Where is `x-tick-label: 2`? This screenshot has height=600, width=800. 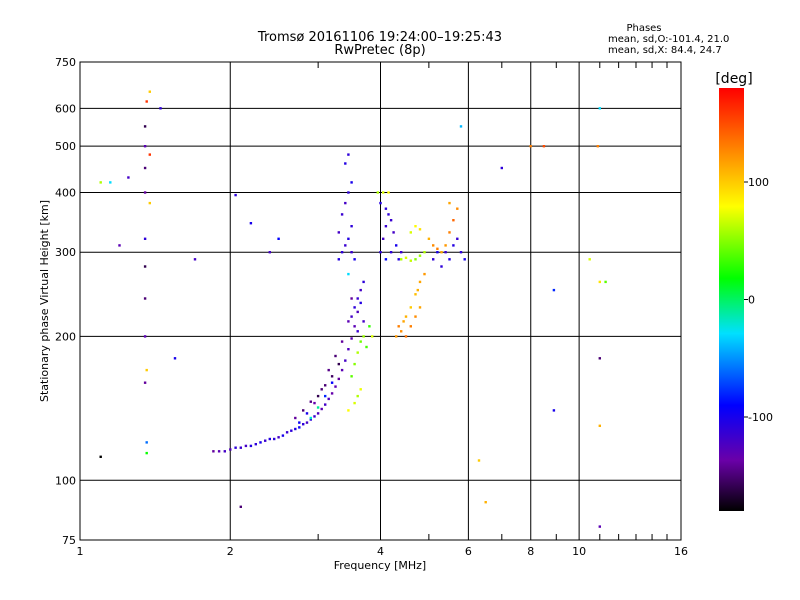 x-tick-label: 2 is located at coordinates (230, 551).